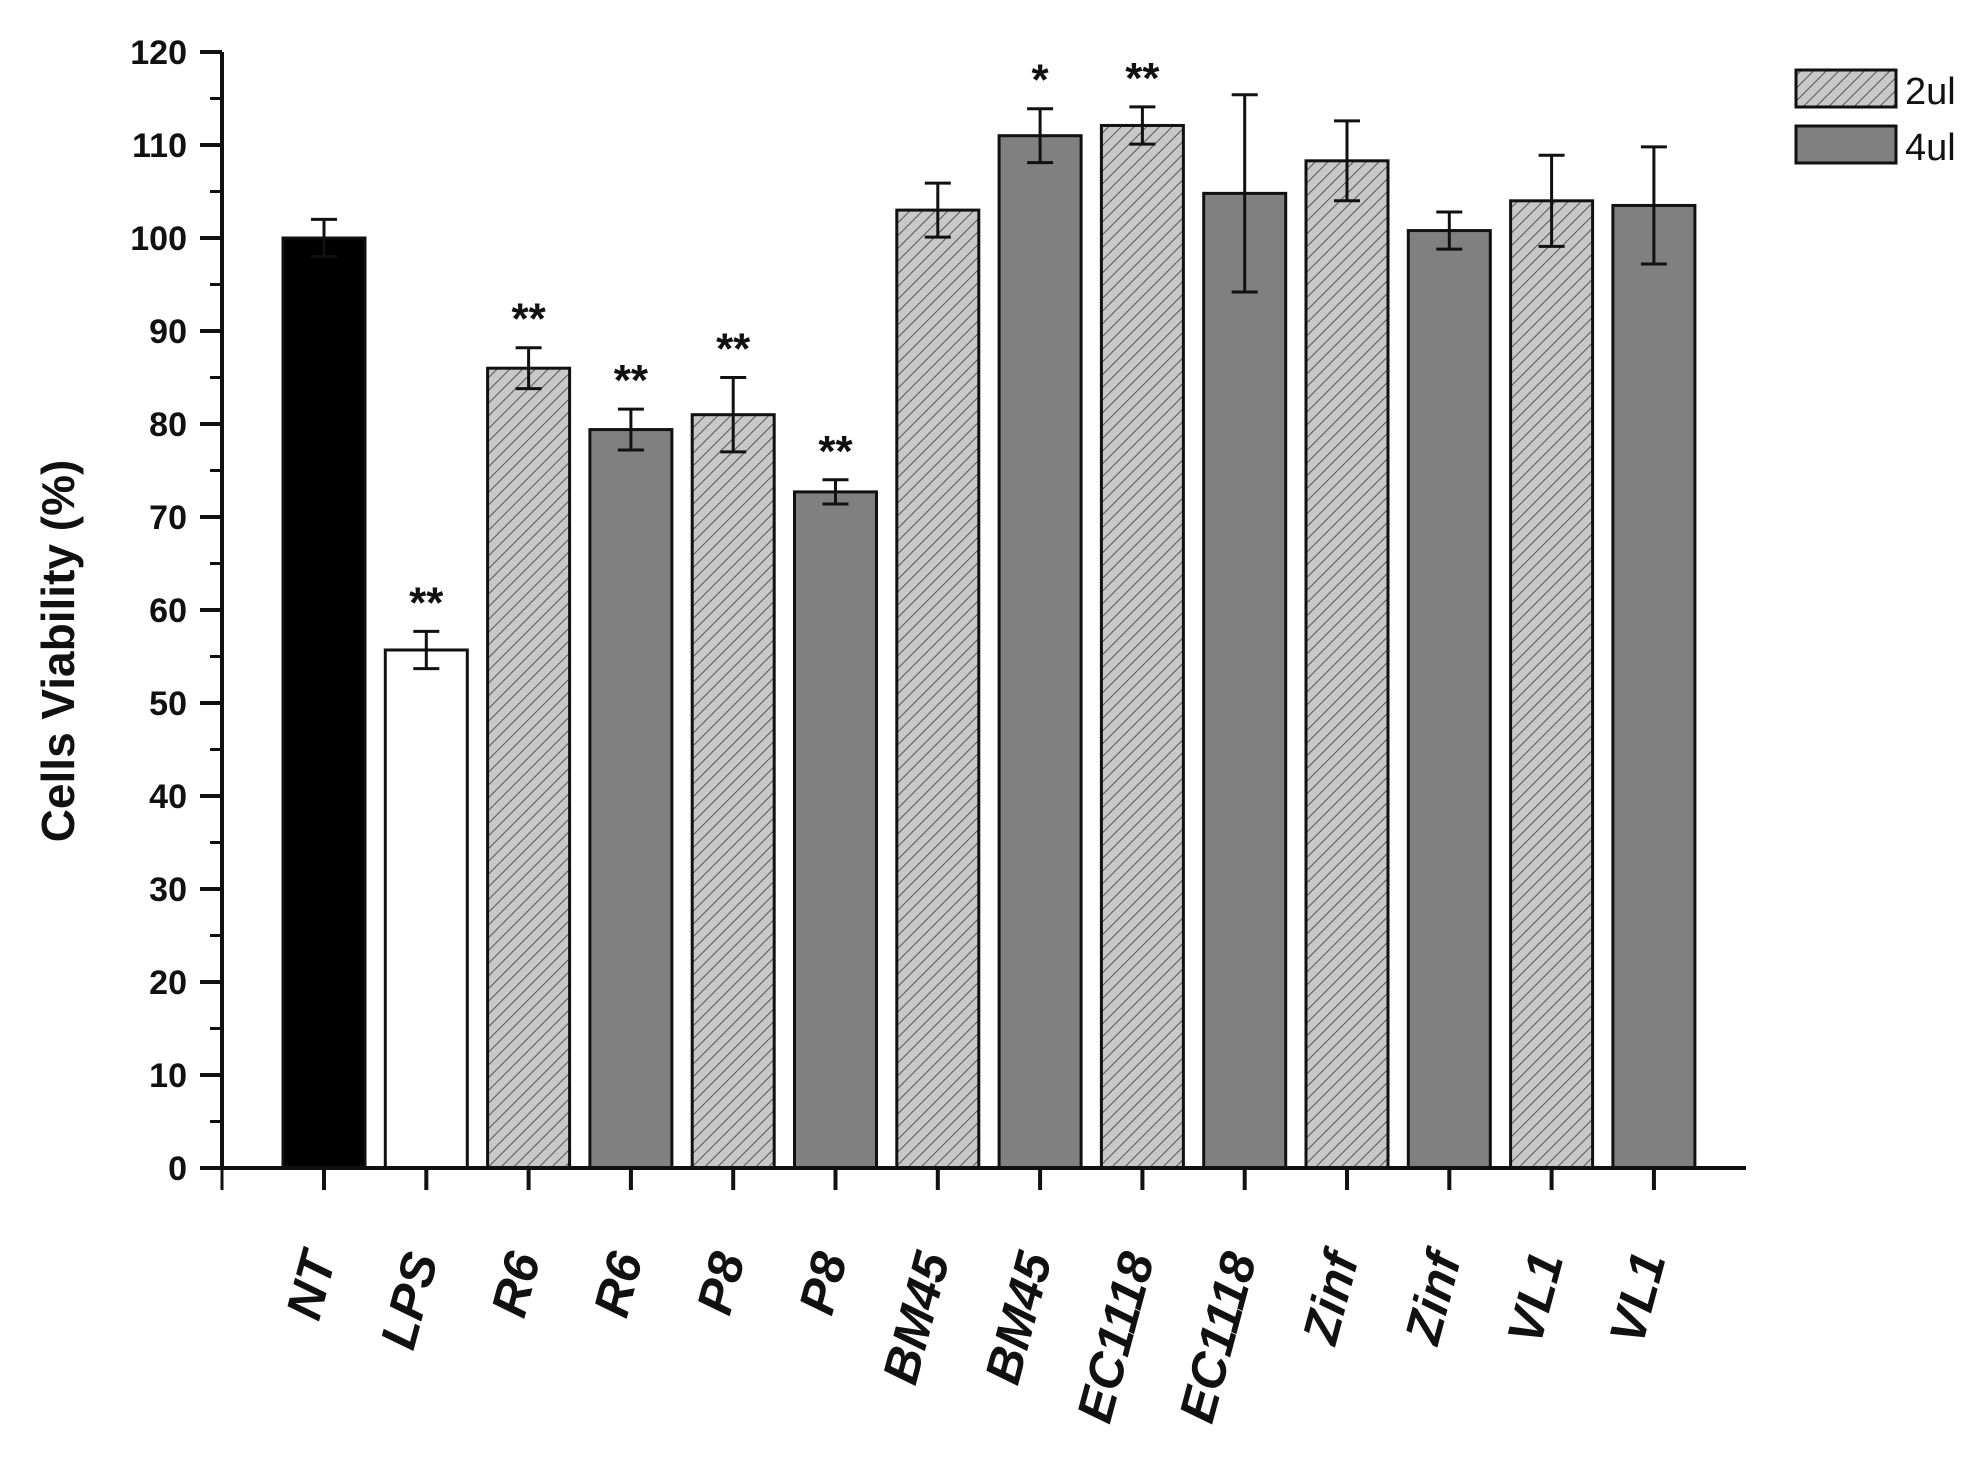 The image size is (1981, 1462). What do you see at coordinates (311, 1283) in the screenshot?
I see `category-label: NT` at bounding box center [311, 1283].